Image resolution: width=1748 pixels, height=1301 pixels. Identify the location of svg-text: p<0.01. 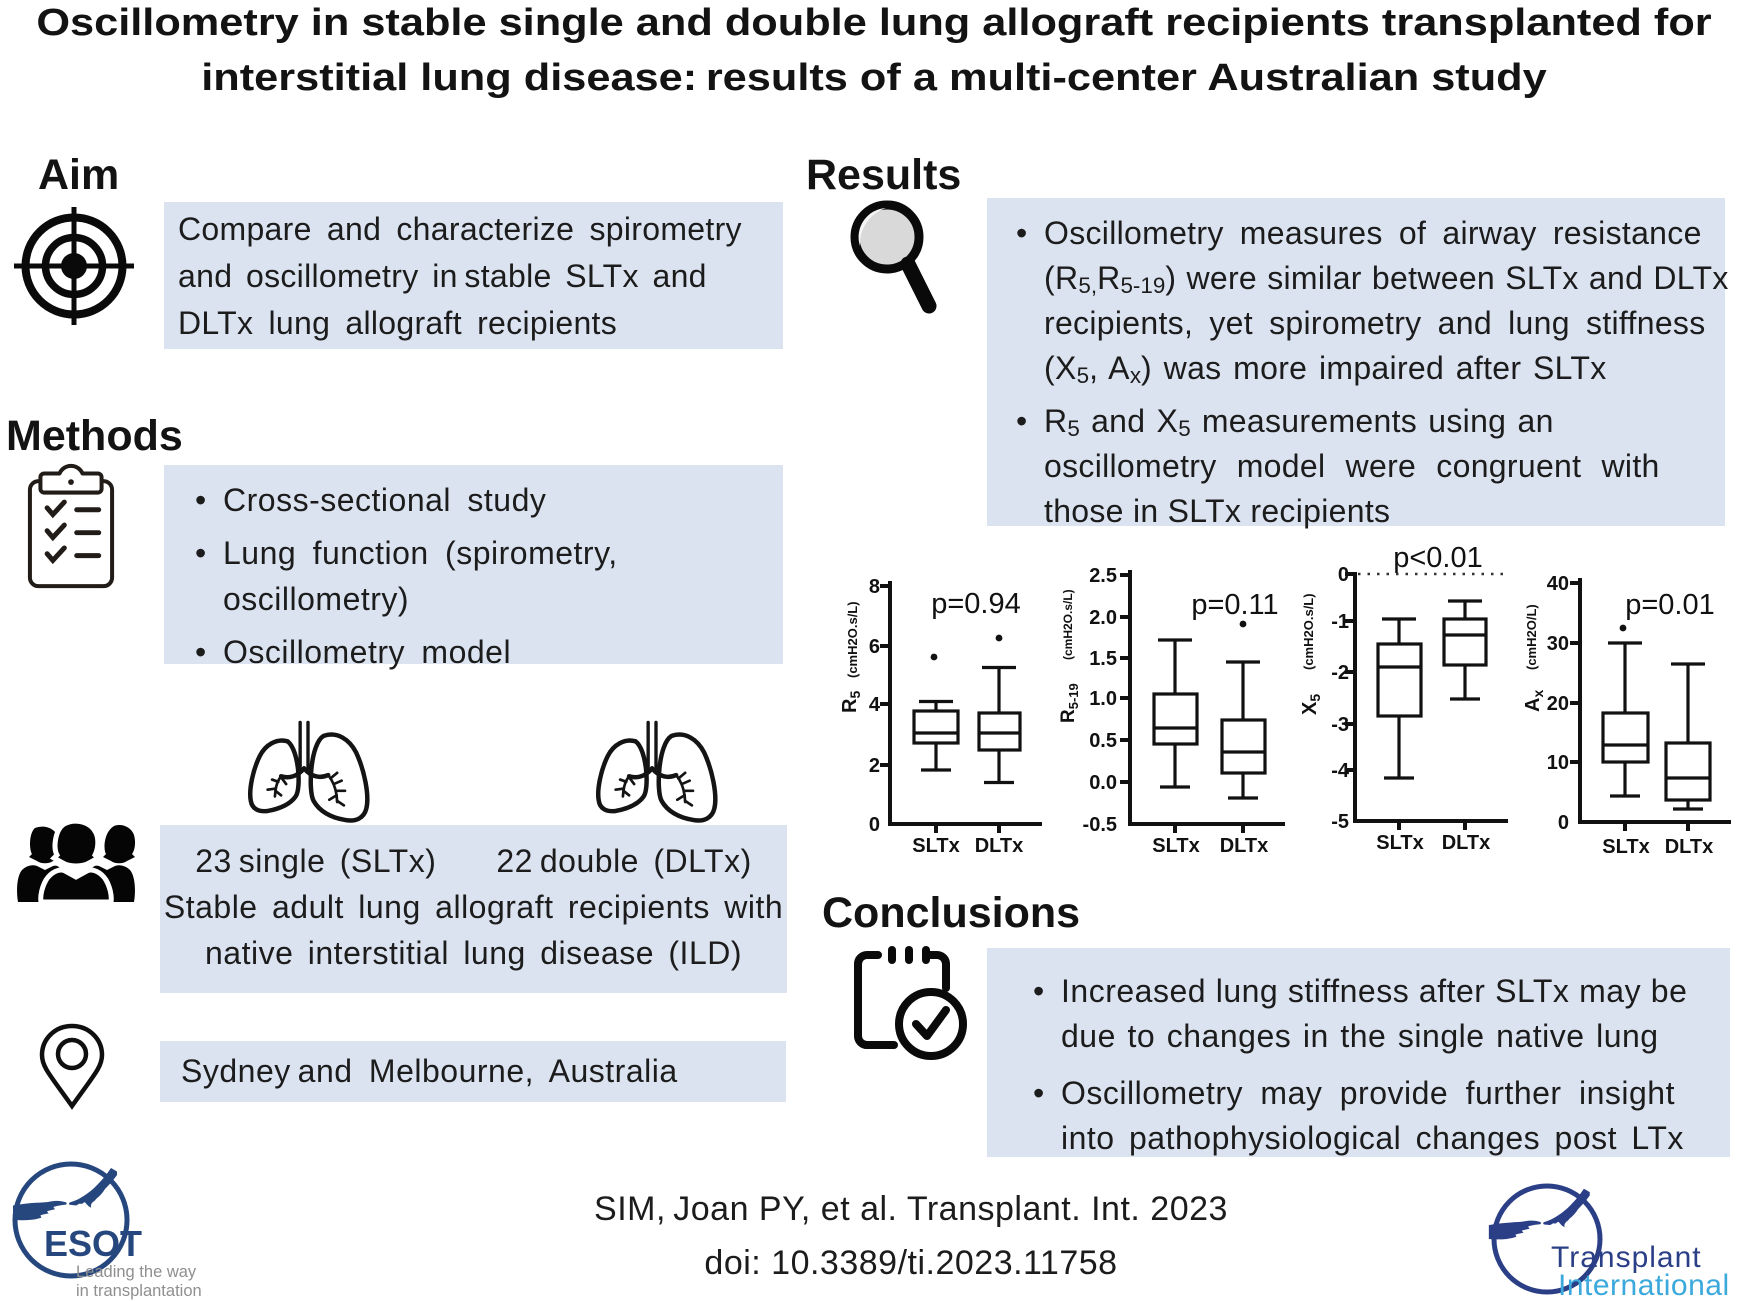
(1438, 559).